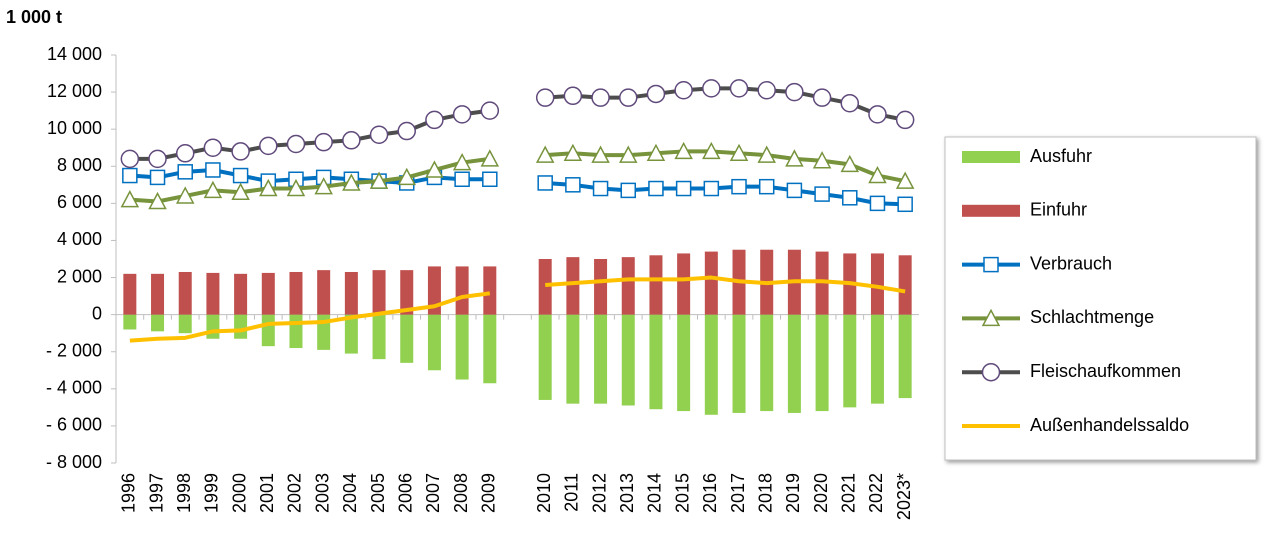 The image size is (1269, 544). I want to click on y-tick-label: 0, so click(97, 313).